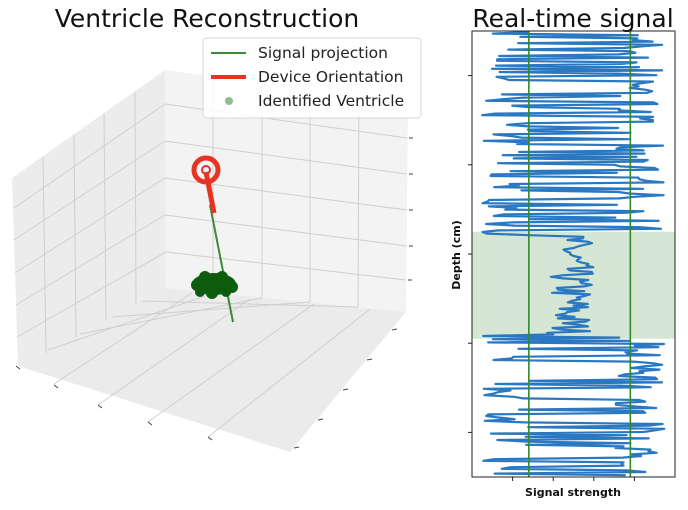 The height and width of the screenshot is (510, 688). What do you see at coordinates (229, 101) in the screenshot?
I see `legend-dot-ventricle` at bounding box center [229, 101].